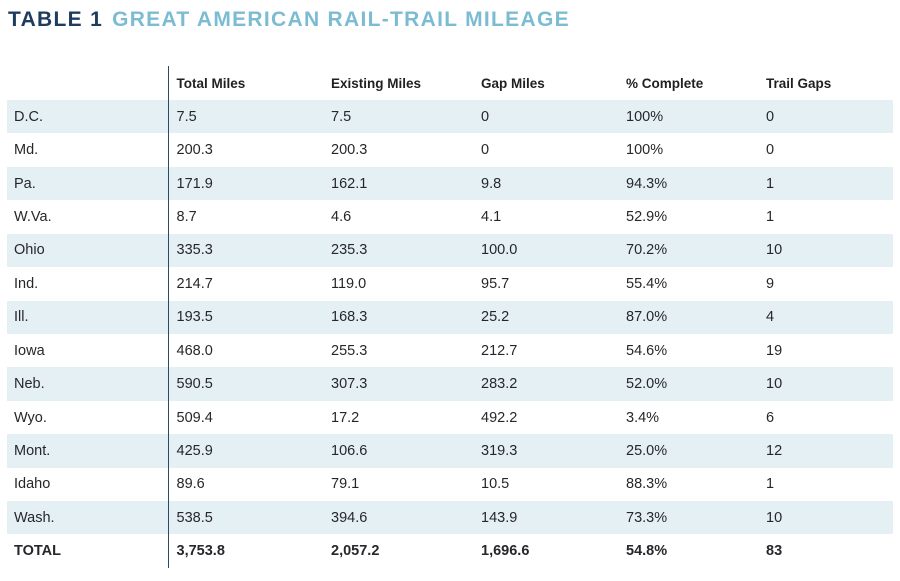 Image resolution: width=900 pixels, height=581 pixels. Describe the element at coordinates (349, 450) in the screenshot. I see `cell: 106.6` at that location.